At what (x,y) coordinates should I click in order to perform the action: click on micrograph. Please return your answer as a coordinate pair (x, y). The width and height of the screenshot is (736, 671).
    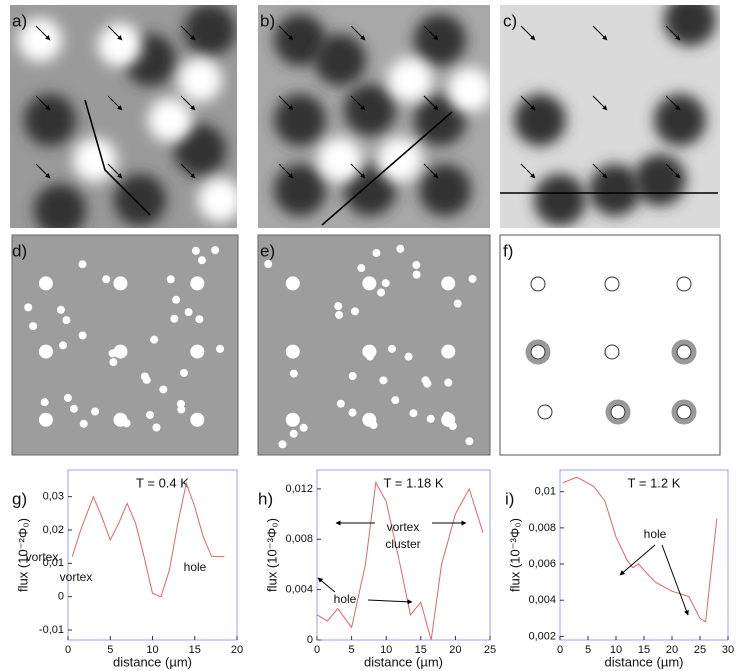
    Looking at the image, I should click on (374, 116).